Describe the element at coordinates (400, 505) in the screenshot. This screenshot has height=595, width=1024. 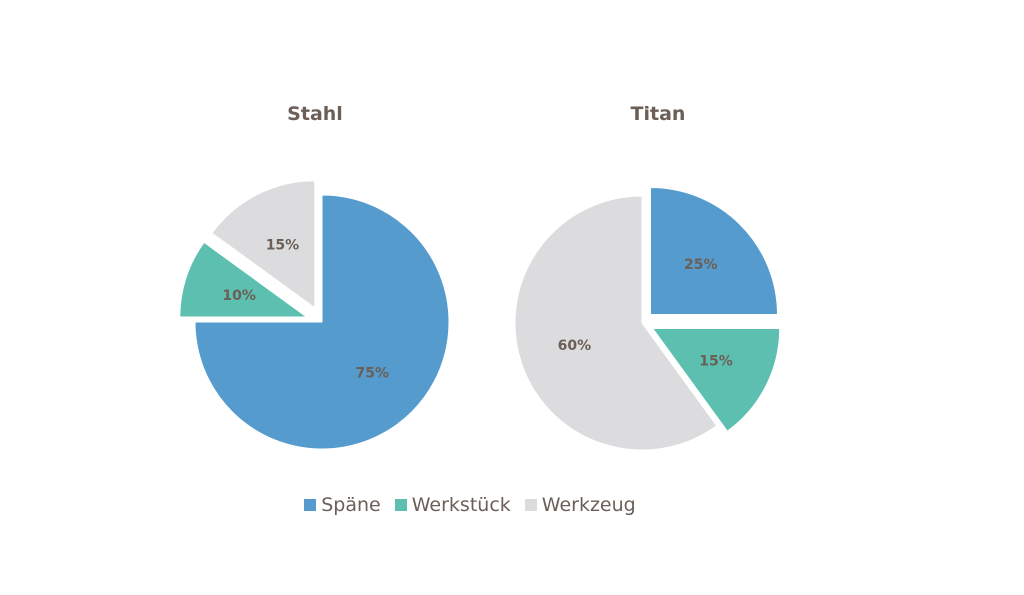
I see `legend-swatch-werkstueck` at that location.